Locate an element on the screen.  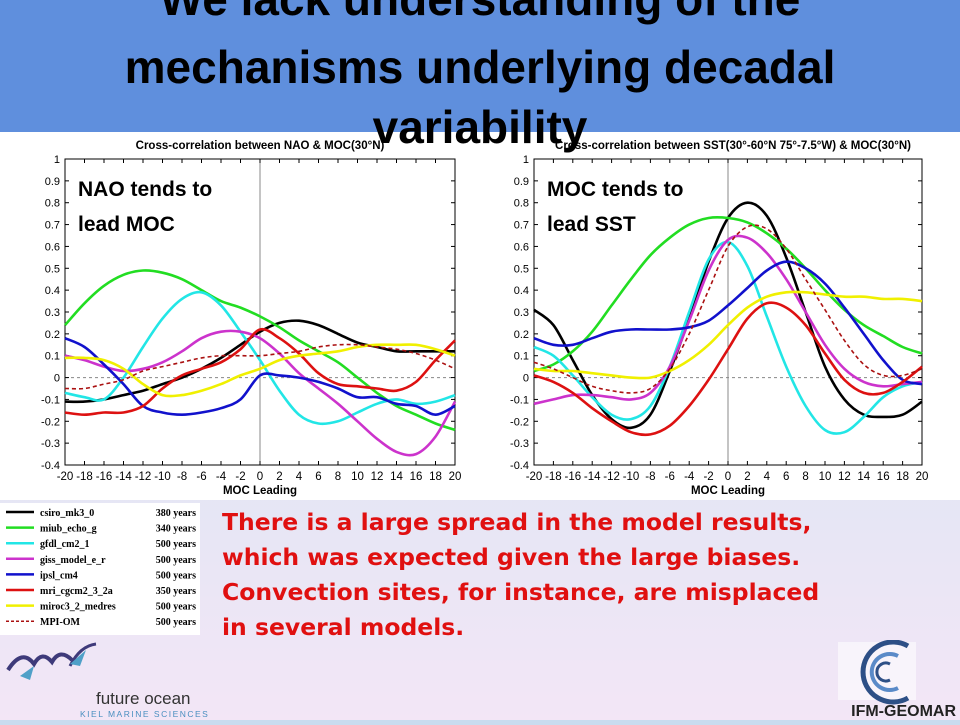
y-tick-label: 0.9 is located at coordinates (521, 182).